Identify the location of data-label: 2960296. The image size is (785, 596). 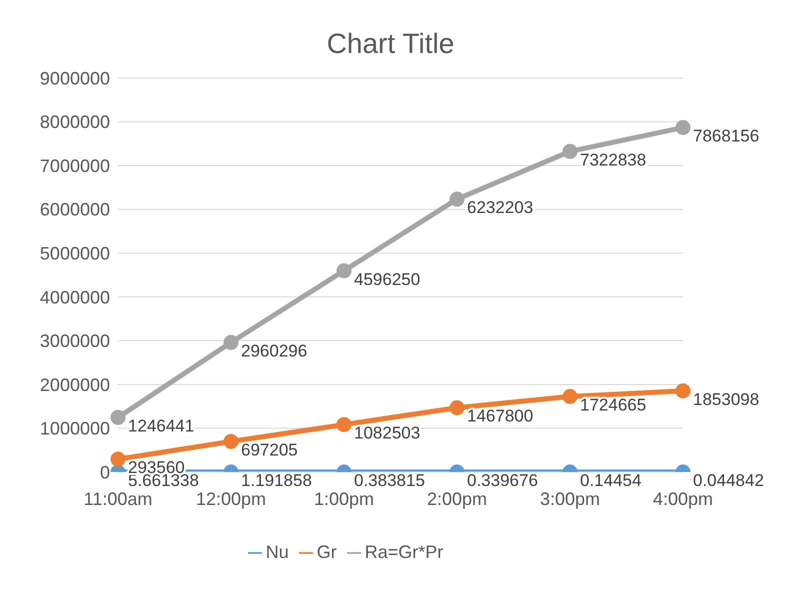
(274, 350).